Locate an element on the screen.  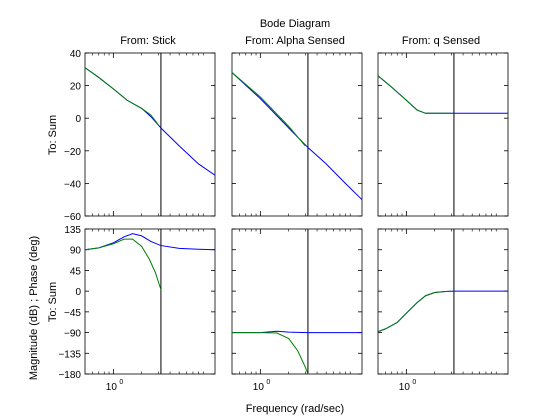
column-title-q-sensed: From: q Sensed is located at coordinates (441, 41).